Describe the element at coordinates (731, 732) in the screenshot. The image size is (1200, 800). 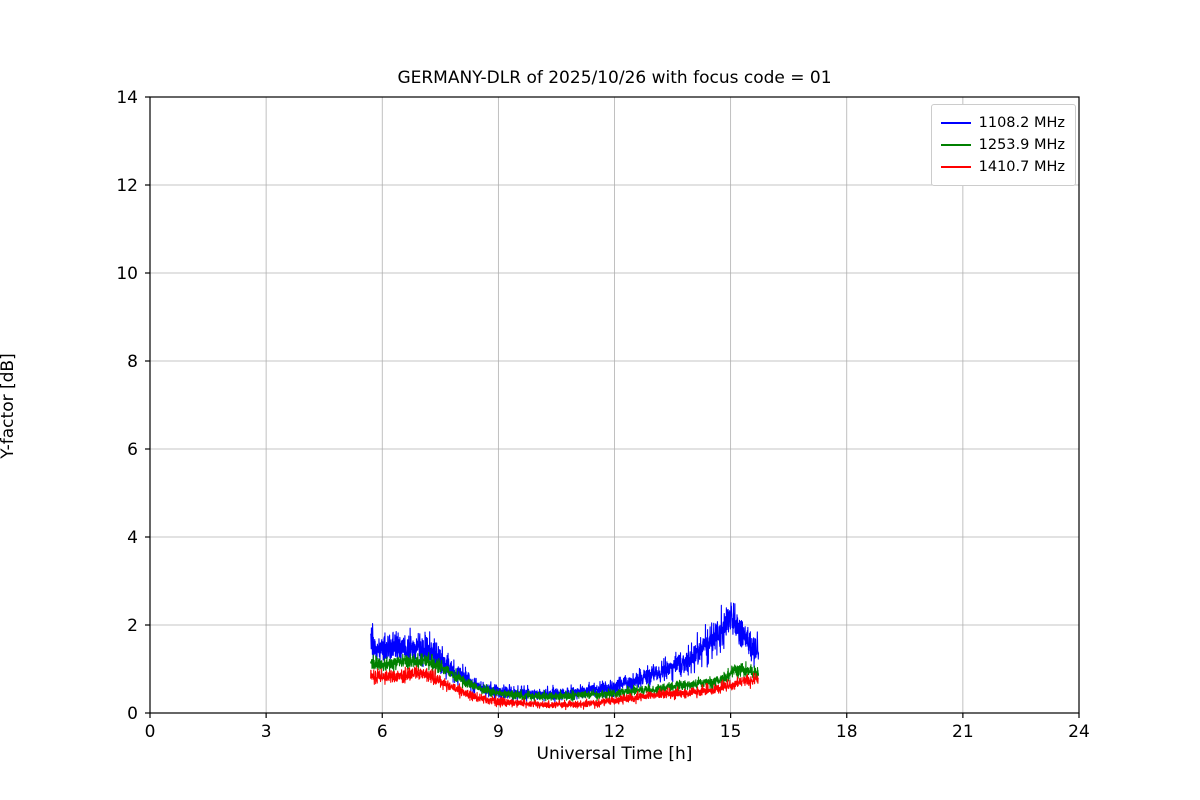
I see `x-tick-label: 15` at that location.